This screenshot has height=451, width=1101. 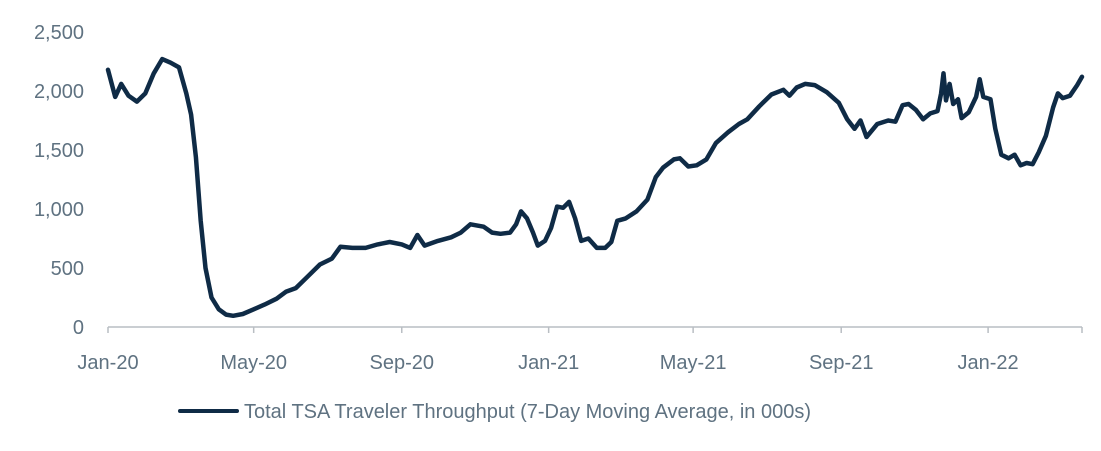 I want to click on x-tick-label: Sep-20, so click(x=402, y=363).